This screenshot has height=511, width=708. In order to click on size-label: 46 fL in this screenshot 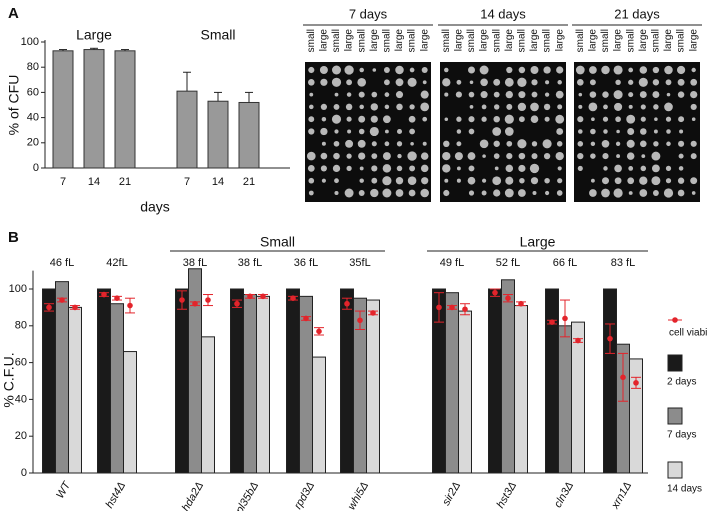, I will do `click(62, 263)`.